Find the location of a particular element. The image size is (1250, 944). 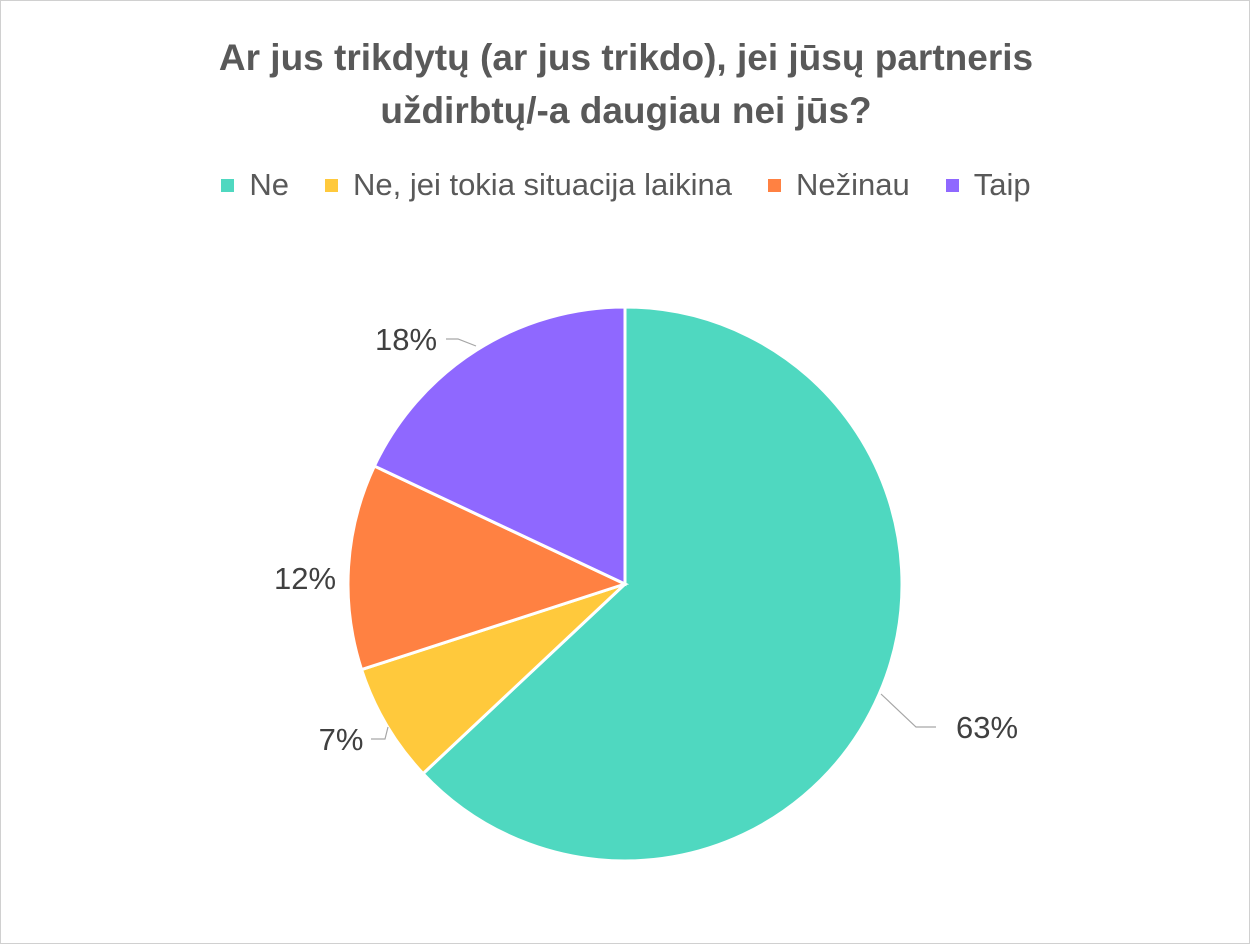

data-label-taip: 18% is located at coordinates (406, 339).